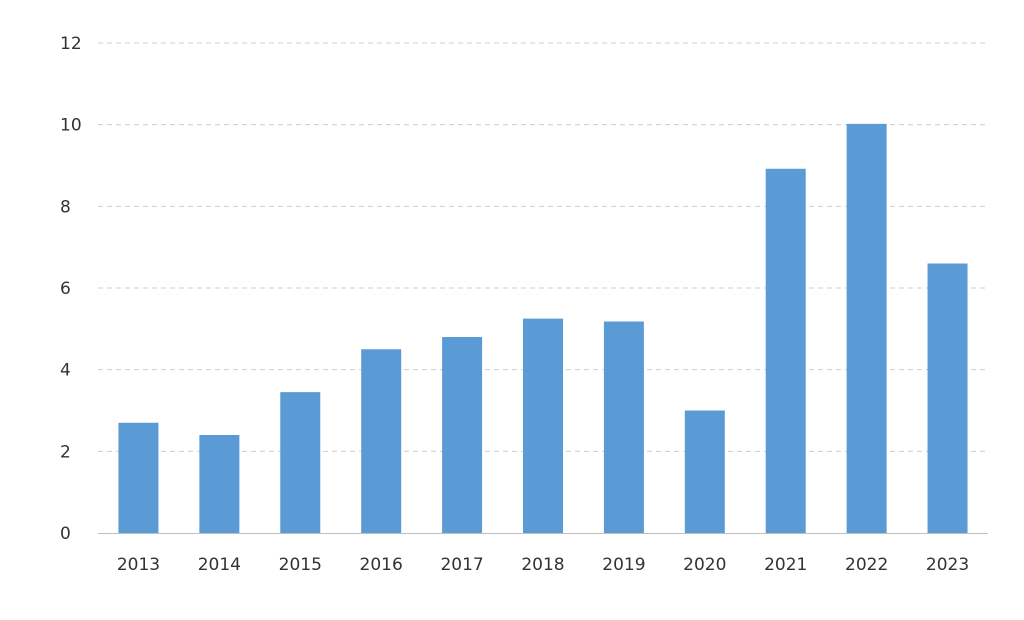  What do you see at coordinates (785, 350) in the screenshot?
I see `bar-2021` at bounding box center [785, 350].